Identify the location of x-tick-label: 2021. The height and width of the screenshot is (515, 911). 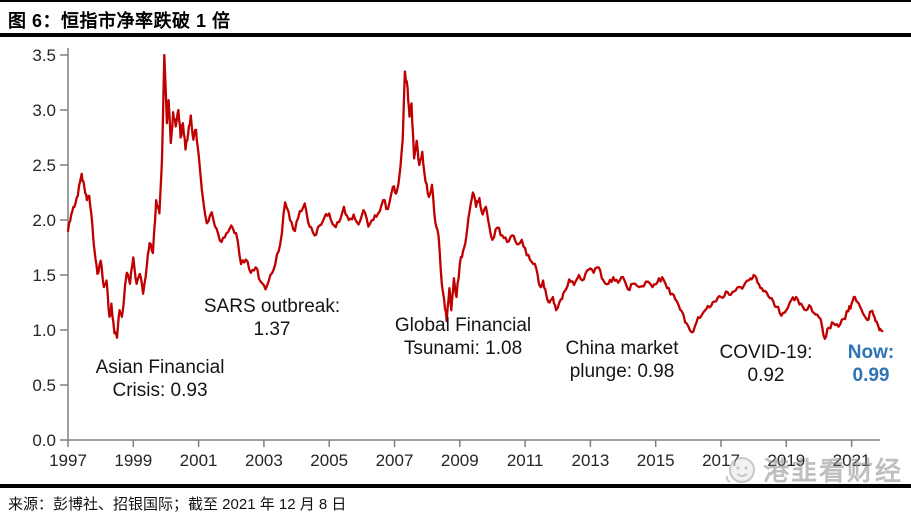
(852, 460).